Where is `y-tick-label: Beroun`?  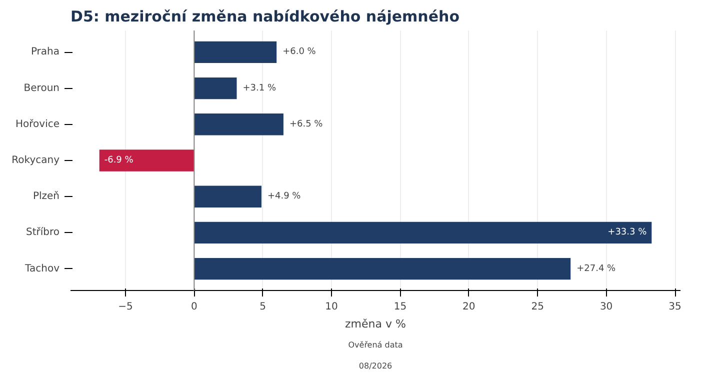 y-tick-label: Beroun is located at coordinates (42, 88).